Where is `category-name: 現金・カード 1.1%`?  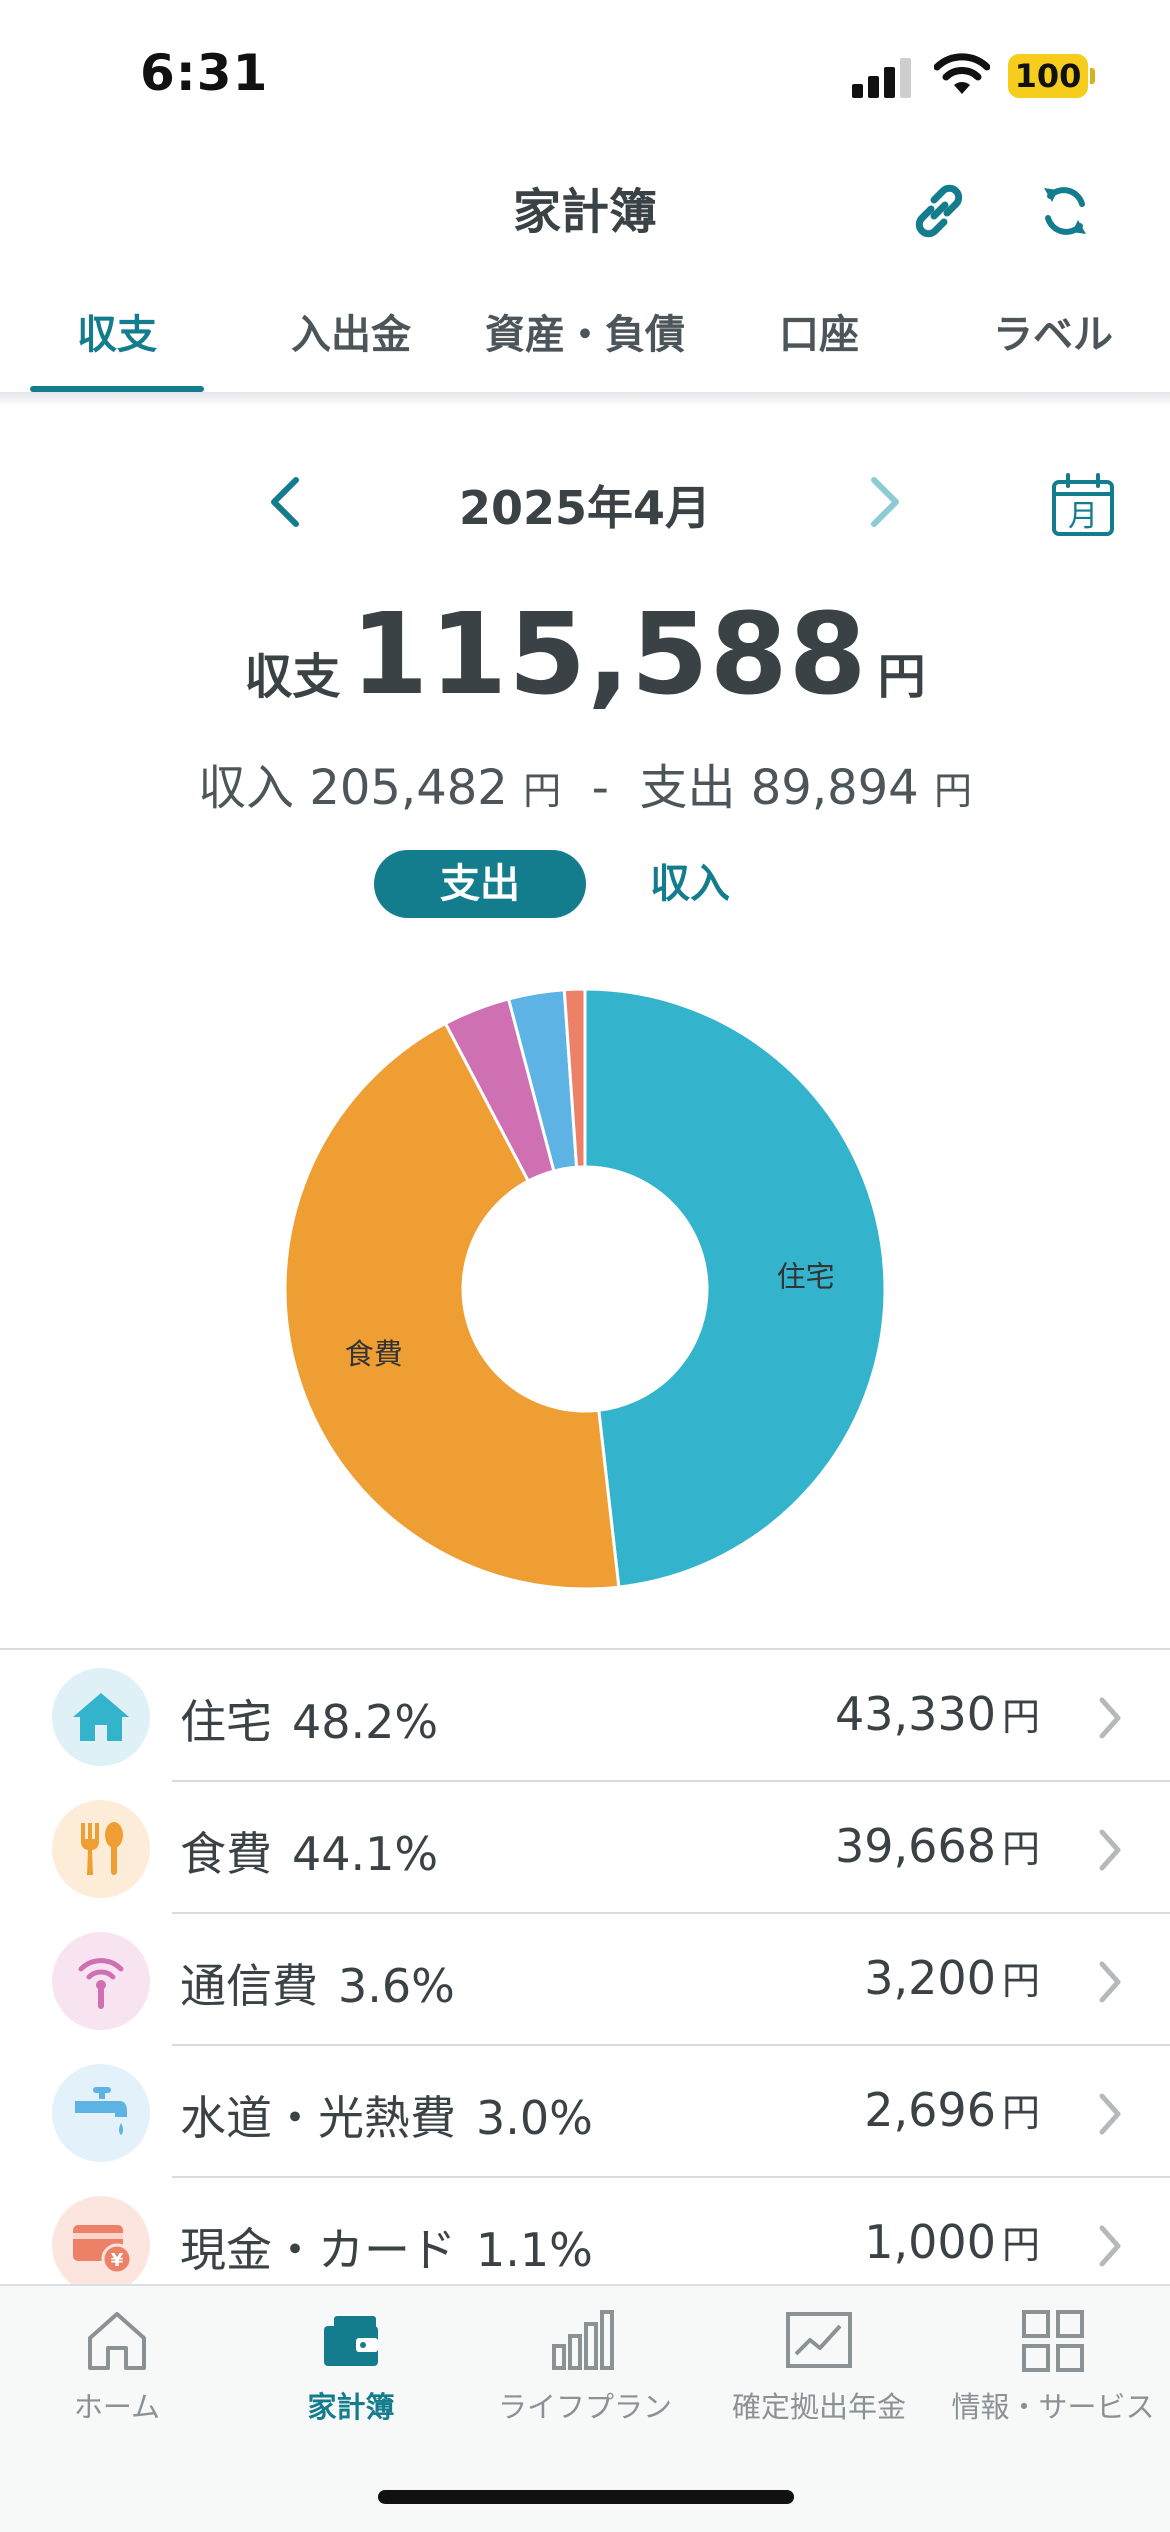 category-name: 現金・カード 1.1% is located at coordinates (386, 2250).